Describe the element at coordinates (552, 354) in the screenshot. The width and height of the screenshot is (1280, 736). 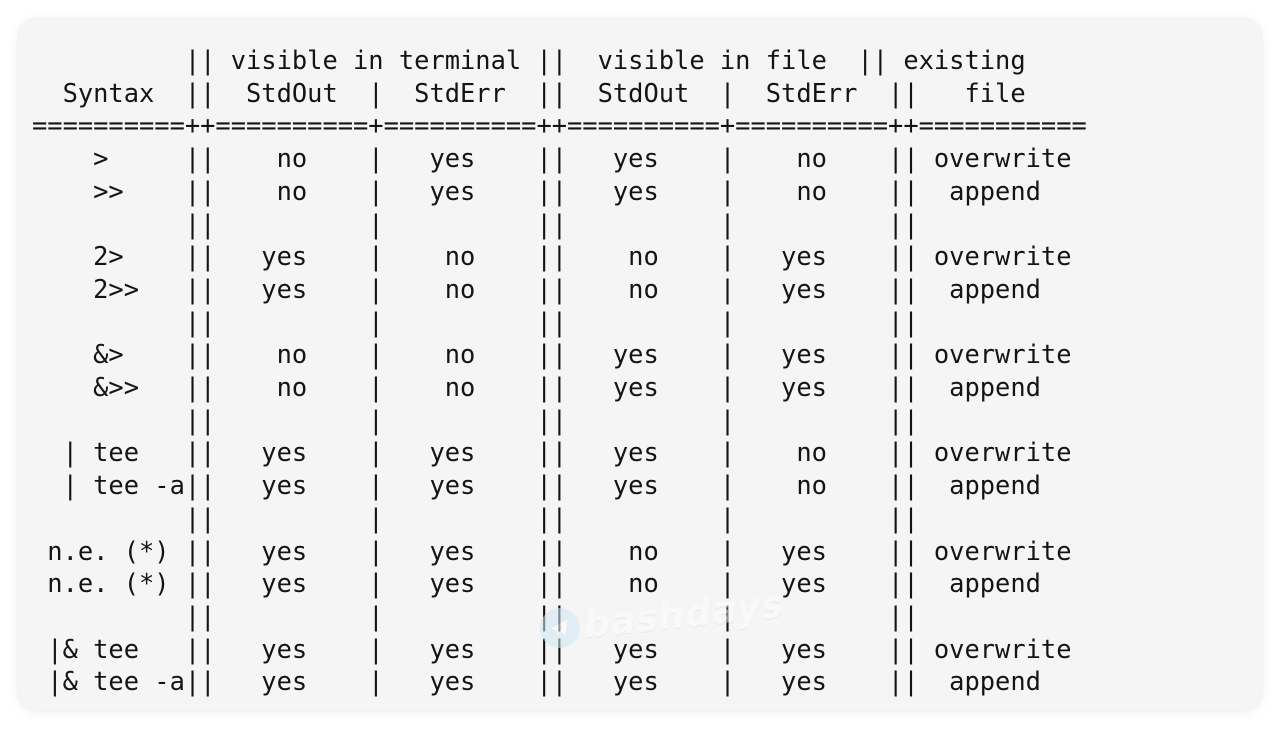
I see `table-row: &> || no | no || yes | yes || overwrite` at that location.